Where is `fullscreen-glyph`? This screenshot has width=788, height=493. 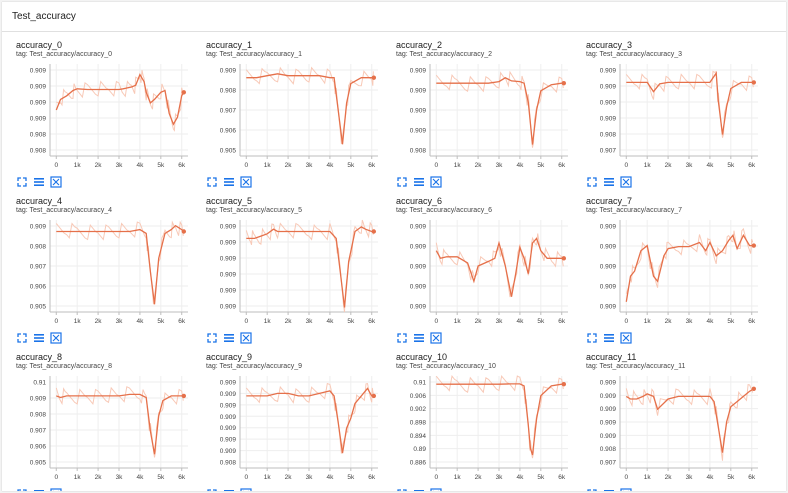
fullscreen-glyph is located at coordinates (402, 182).